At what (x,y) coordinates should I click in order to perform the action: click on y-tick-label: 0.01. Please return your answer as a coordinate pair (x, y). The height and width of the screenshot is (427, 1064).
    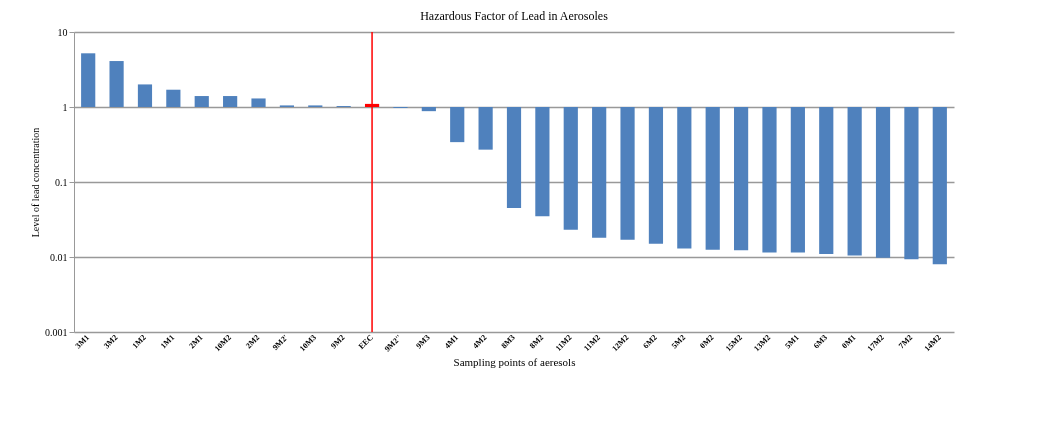
    Looking at the image, I should click on (59, 257).